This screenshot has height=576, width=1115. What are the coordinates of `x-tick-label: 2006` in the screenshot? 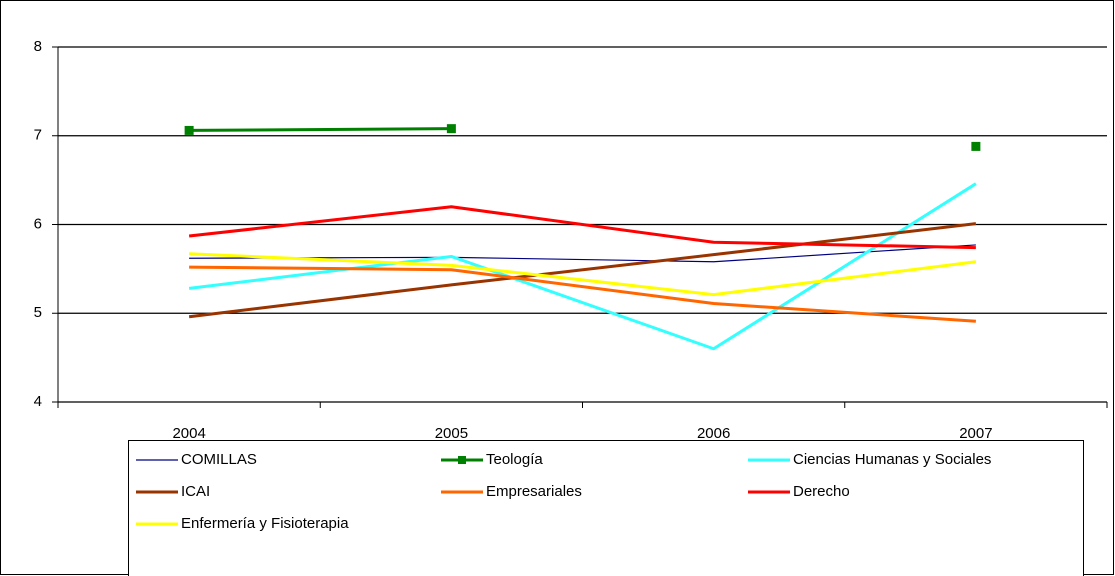 It's located at (713, 433).